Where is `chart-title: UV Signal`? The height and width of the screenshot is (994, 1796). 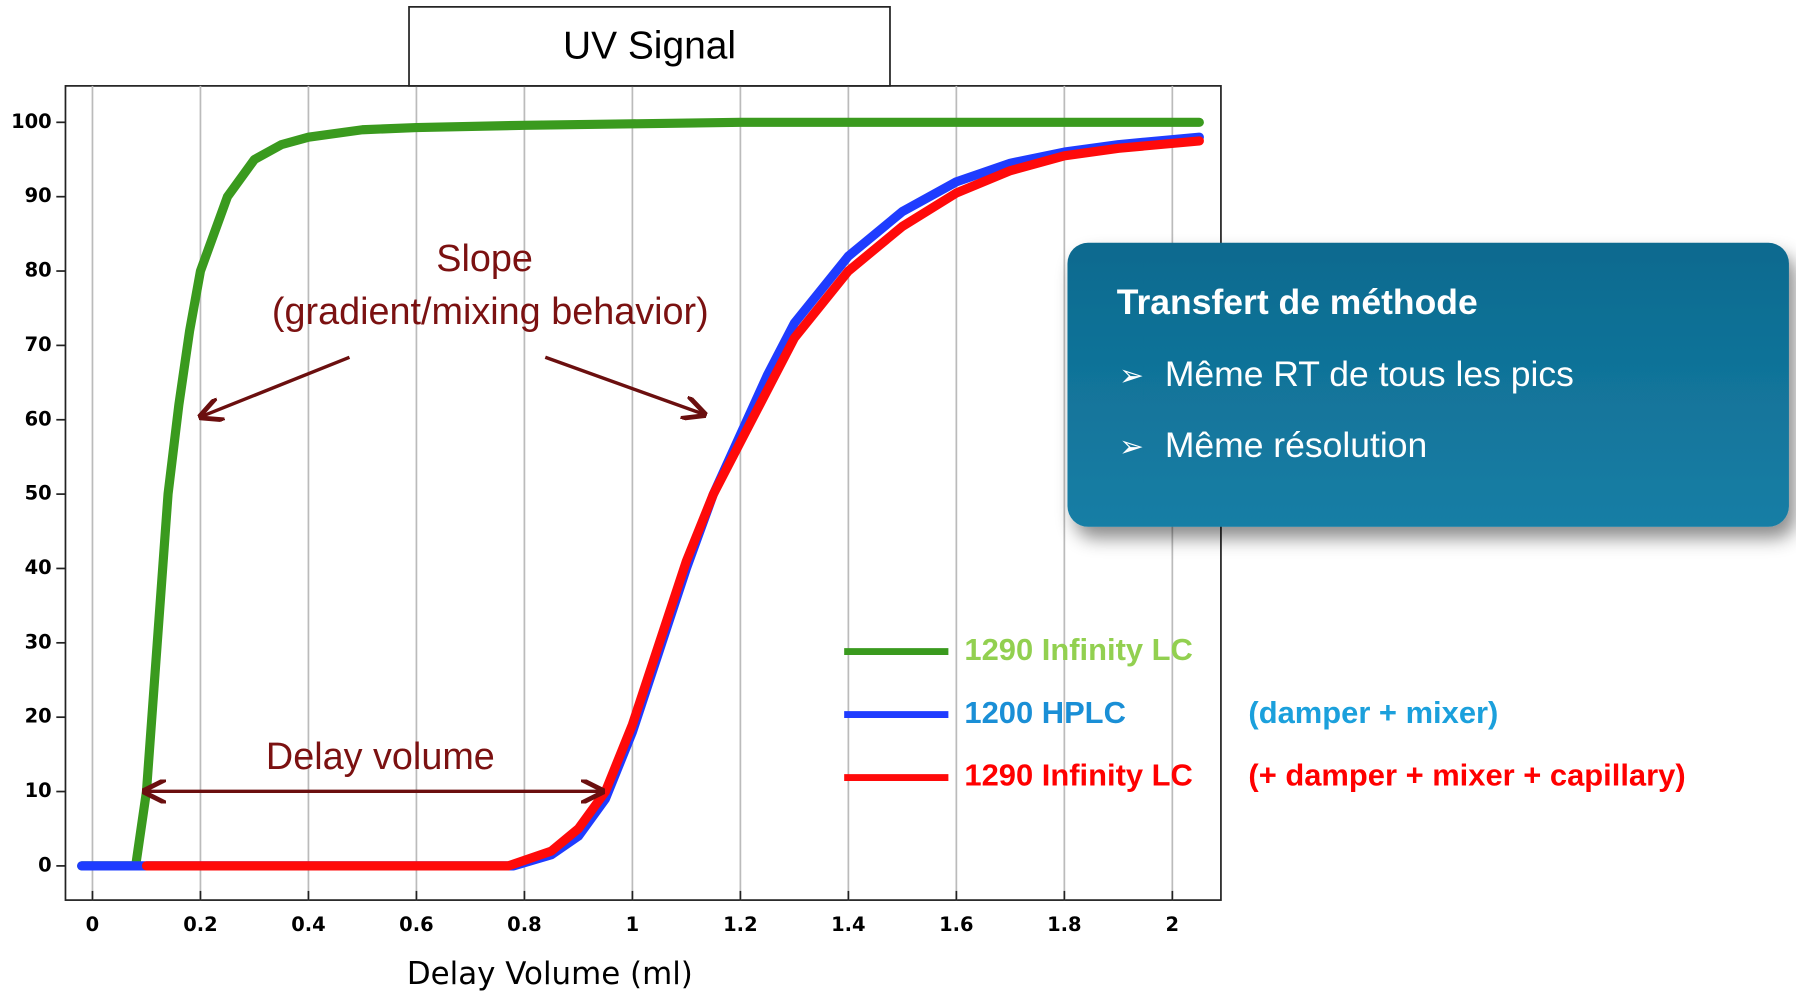 chart-title: UV Signal is located at coordinates (649, 45).